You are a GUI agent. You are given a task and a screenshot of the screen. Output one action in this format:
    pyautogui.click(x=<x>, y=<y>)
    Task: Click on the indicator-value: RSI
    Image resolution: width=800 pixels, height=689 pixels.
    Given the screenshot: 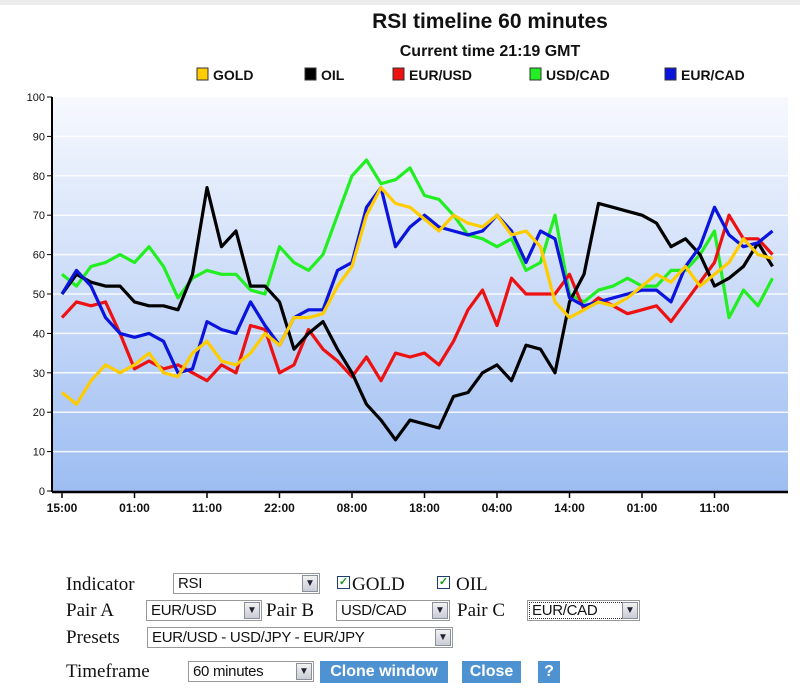 What is the action you would take?
    pyautogui.click(x=190, y=583)
    